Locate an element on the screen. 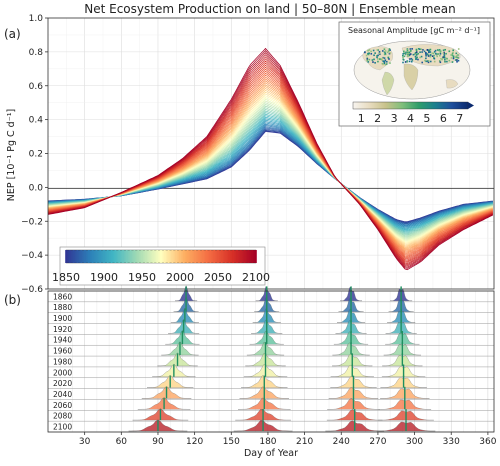 Image resolution: width=500 pixels, height=466 pixels. y-tick-label: −0.2 is located at coordinates (32, 222).